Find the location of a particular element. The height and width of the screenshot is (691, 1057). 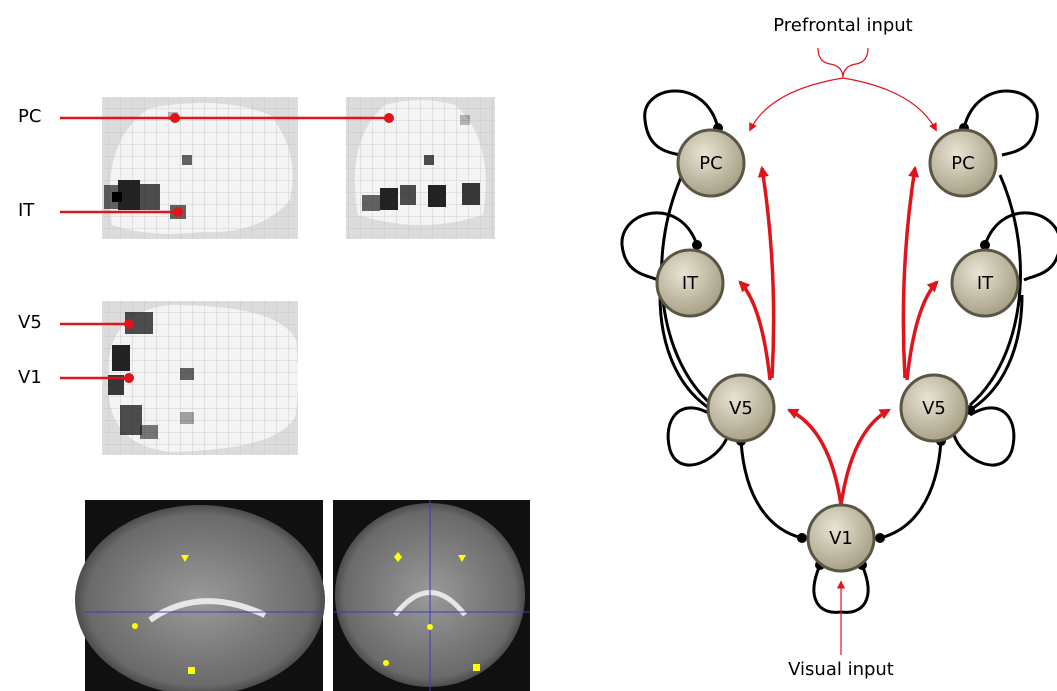

region-pointers is located at coordinates (227, 248).